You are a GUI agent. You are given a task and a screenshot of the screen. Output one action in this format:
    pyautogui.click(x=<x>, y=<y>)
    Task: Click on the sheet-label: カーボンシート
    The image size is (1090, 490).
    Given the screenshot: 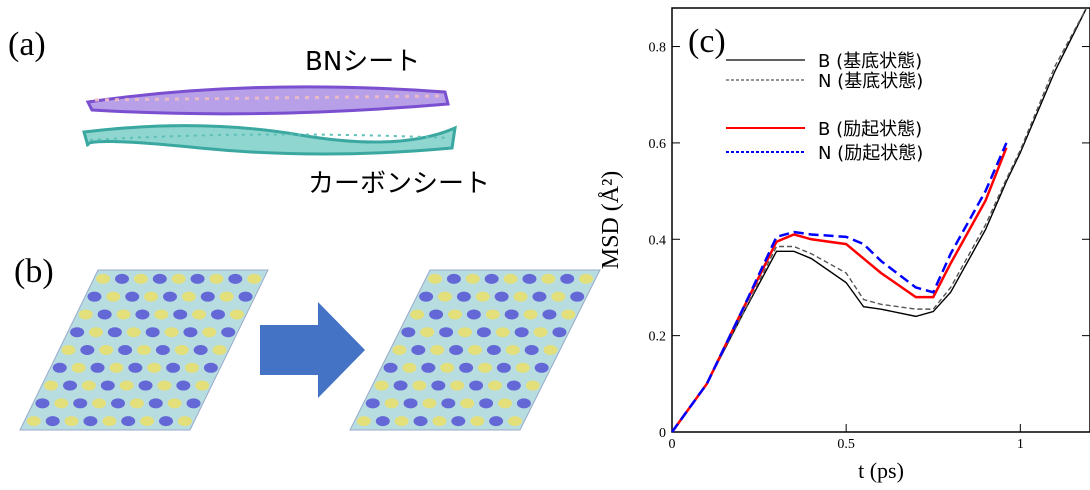 What is the action you would take?
    pyautogui.click(x=399, y=184)
    